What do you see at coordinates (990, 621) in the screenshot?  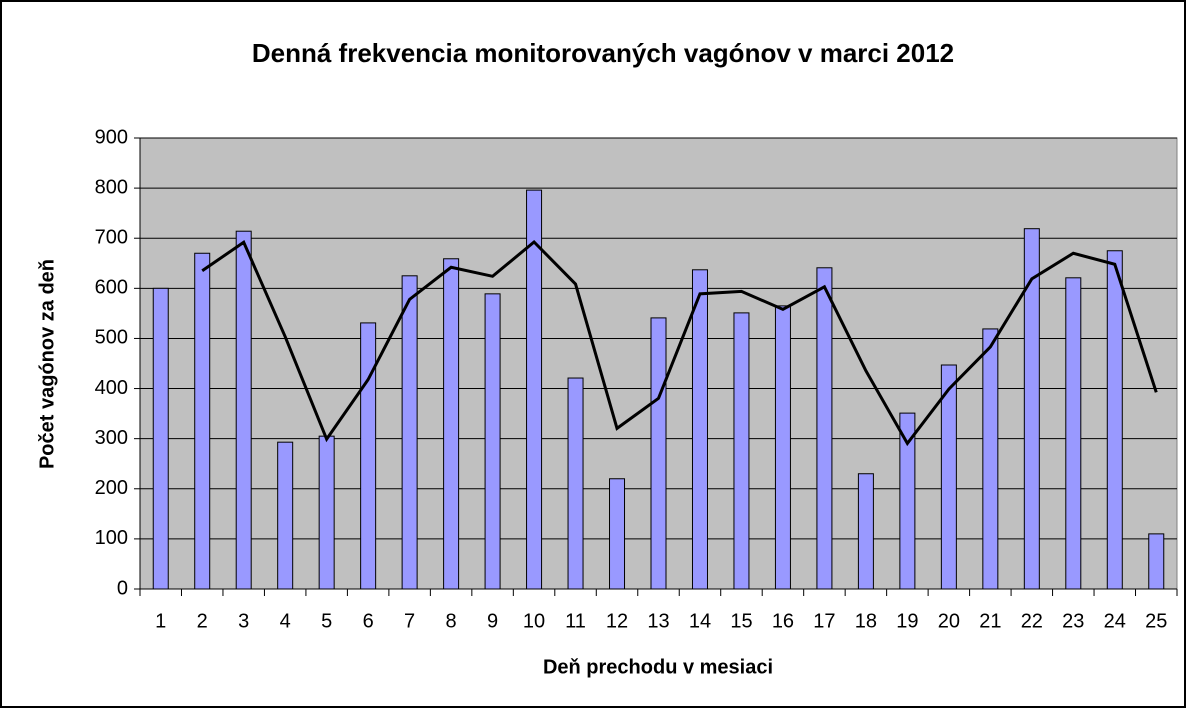 I see `x-tick-label: 21` at bounding box center [990, 621].